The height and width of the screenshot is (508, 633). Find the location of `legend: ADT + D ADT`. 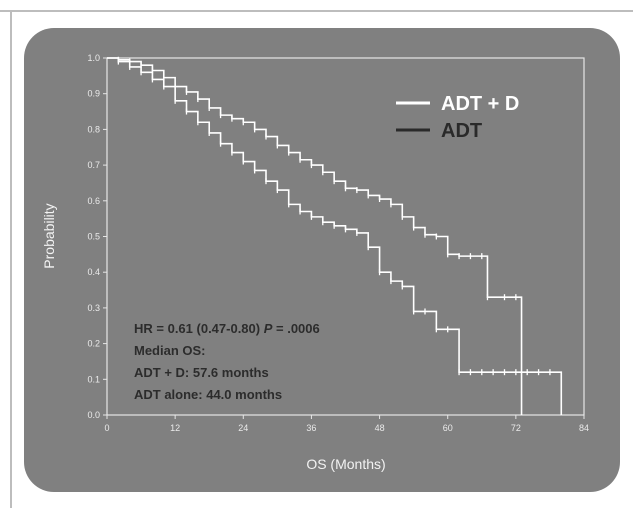

legend: ADT + D ADT is located at coordinates (457, 117).